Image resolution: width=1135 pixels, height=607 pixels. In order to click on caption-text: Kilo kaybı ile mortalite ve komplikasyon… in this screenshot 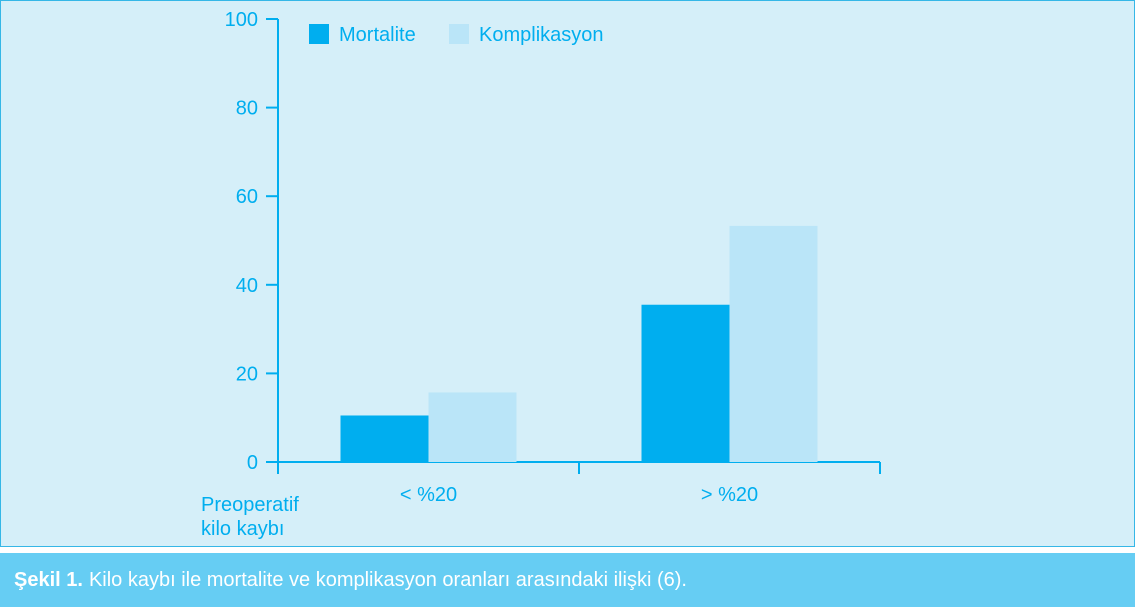, I will do `click(387, 579)`.